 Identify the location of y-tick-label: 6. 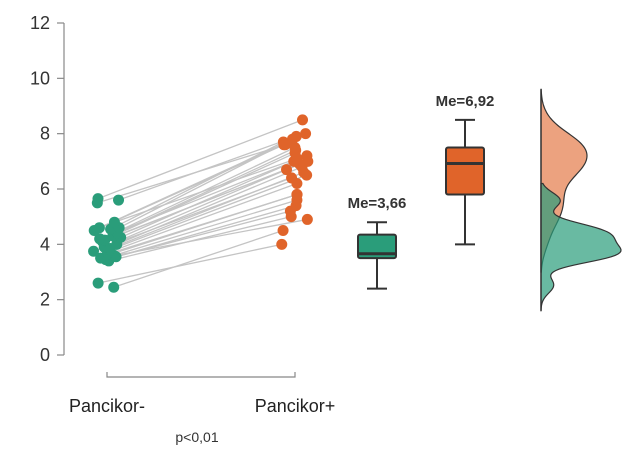
(45, 189).